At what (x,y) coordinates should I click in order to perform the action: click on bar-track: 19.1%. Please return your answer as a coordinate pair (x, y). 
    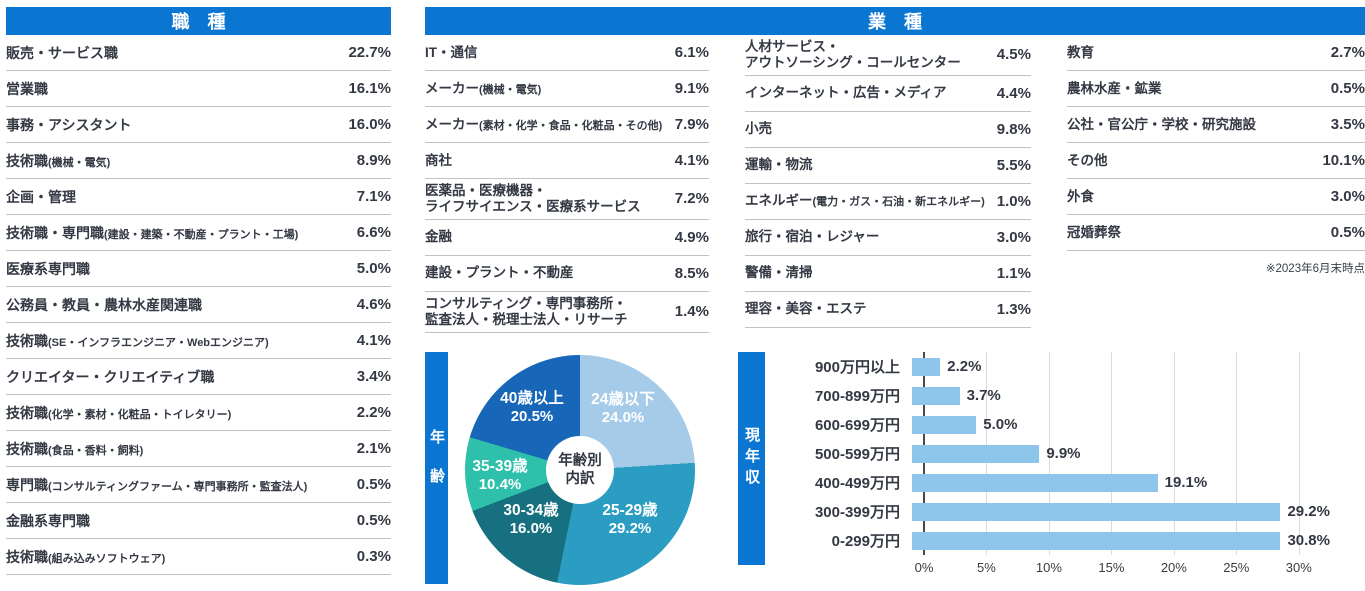
    Looking at the image, I should click on (1121, 482).